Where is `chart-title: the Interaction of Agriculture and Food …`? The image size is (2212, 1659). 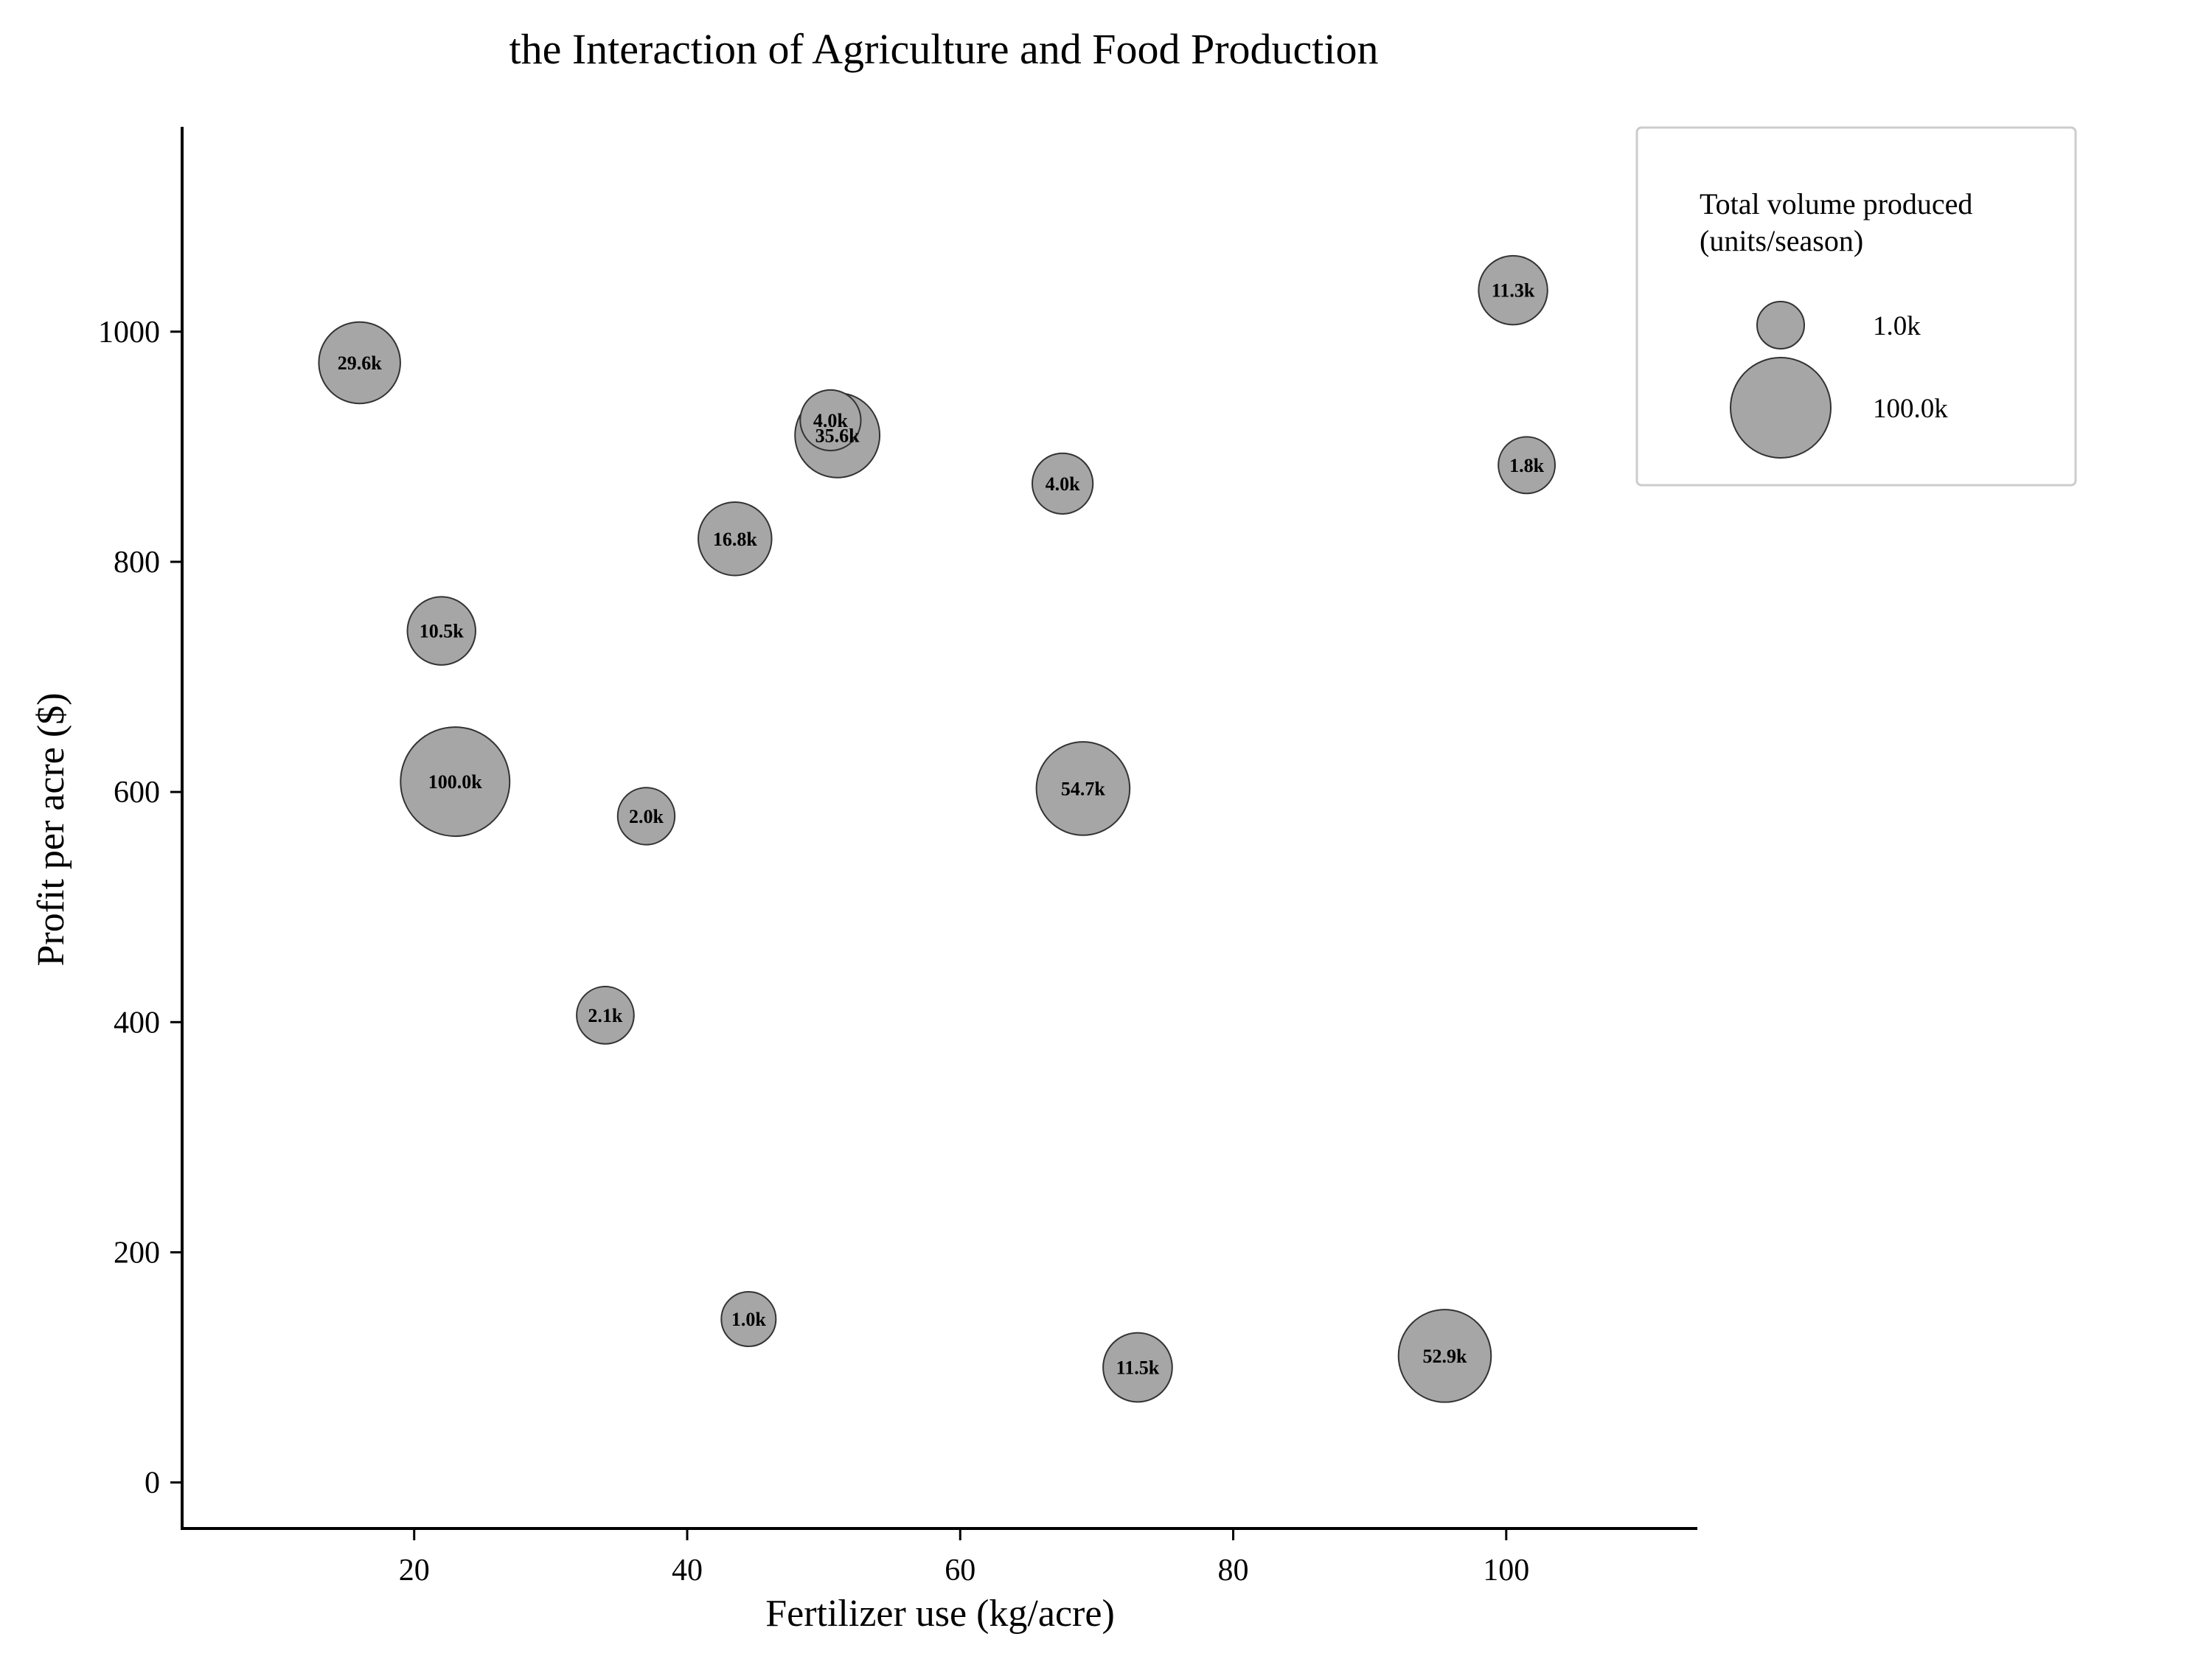 chart-title: the Interaction of Agriculture and Food … is located at coordinates (943, 49).